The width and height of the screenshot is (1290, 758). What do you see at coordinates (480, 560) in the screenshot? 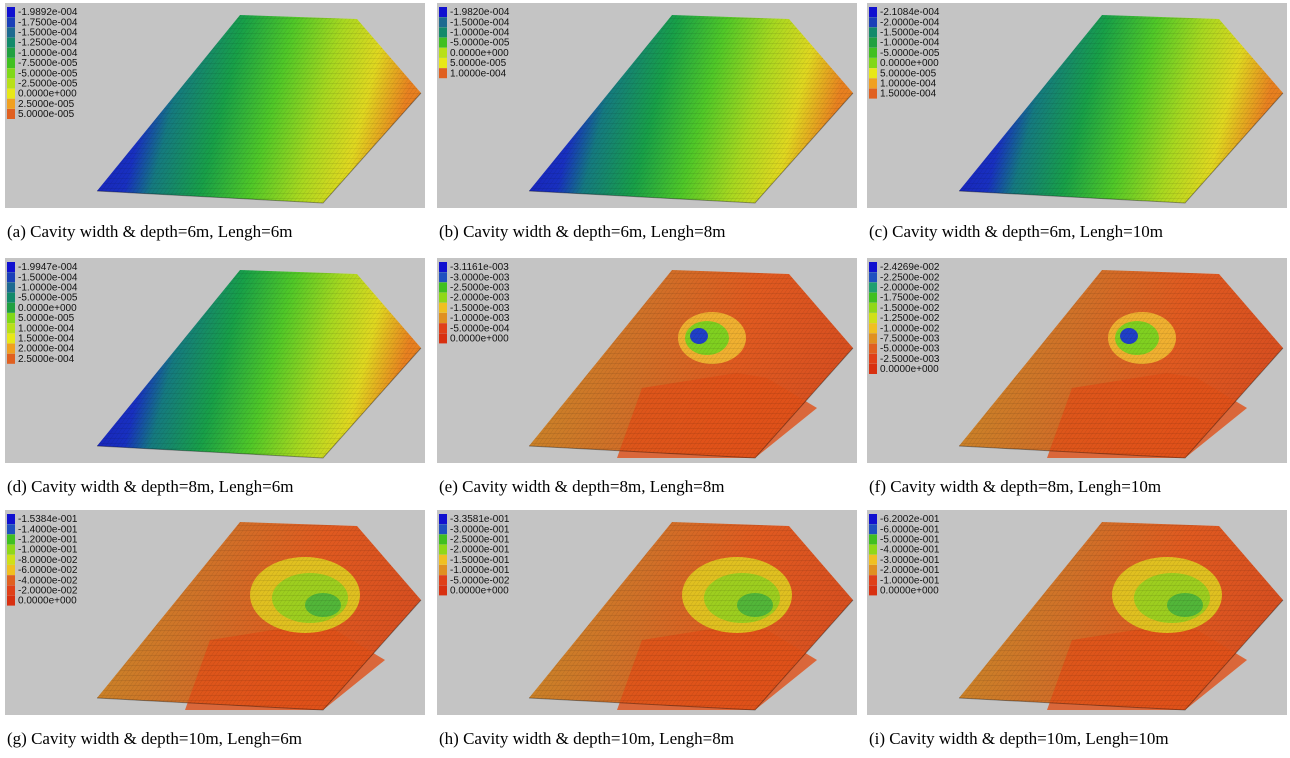
I see `legend-label: -1.5000e-001` at bounding box center [480, 560].